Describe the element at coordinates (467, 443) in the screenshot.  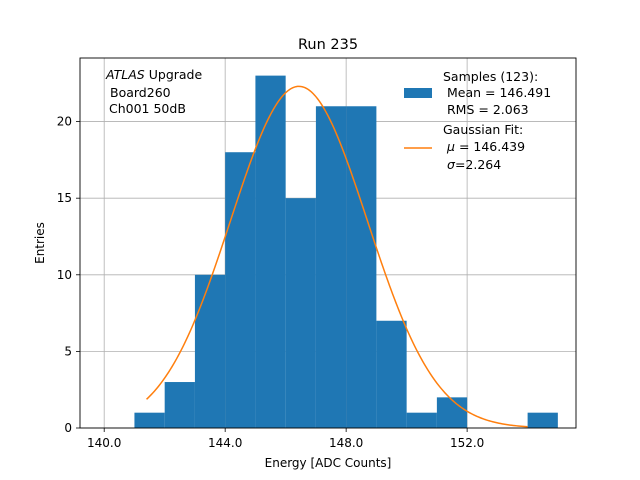
I see `x-tick-label: 152.0` at that location.